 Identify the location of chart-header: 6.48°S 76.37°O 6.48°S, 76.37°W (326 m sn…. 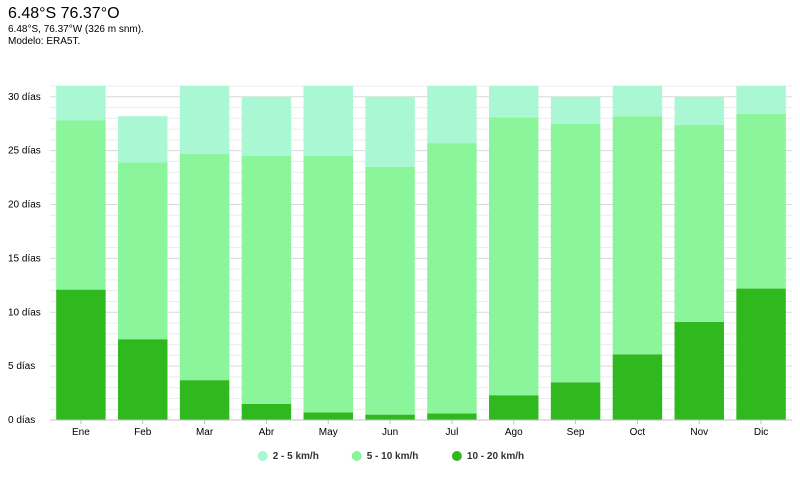
(76, 26).